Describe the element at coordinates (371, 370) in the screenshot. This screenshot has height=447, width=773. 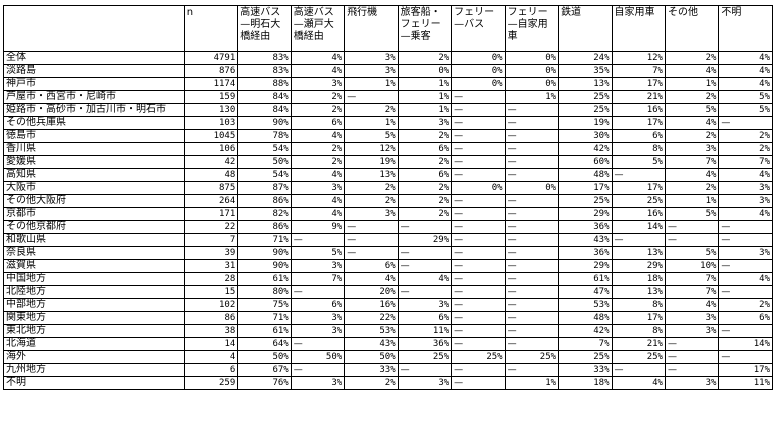
I see `percent-cell: 33%` at that location.